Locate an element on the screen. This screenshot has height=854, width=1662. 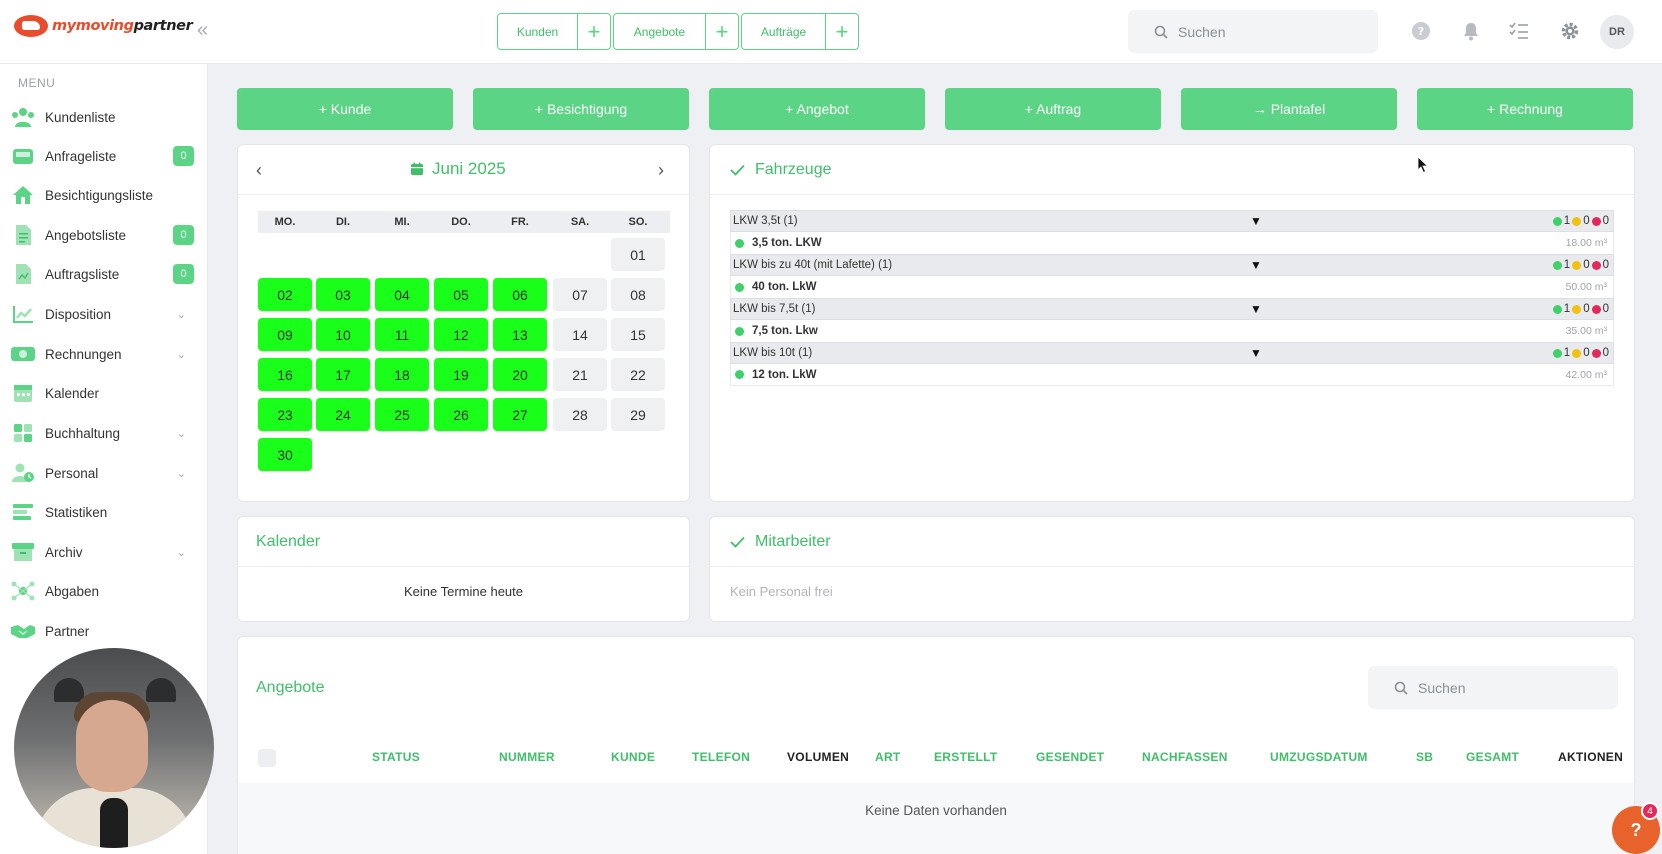
column-header-nachfassen: NACHFASSEN is located at coordinates (1185, 757).